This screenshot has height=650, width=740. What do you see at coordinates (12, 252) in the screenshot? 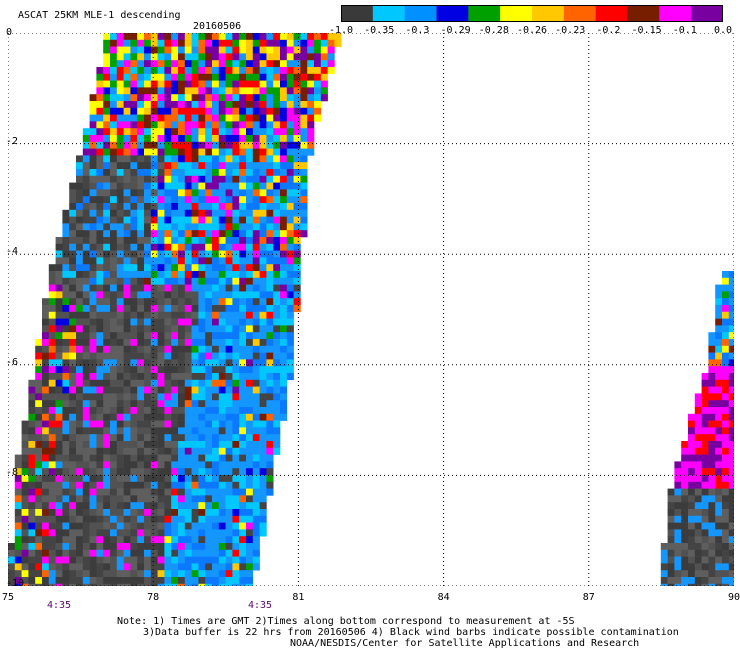
I see `latitude-tick-label: -4` at bounding box center [12, 252].